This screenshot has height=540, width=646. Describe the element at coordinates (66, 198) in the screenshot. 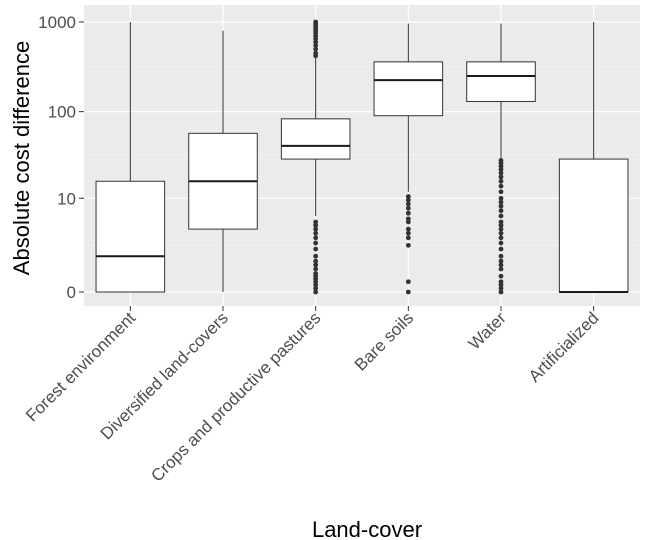

I see `y-tick-label: 10` at that location.